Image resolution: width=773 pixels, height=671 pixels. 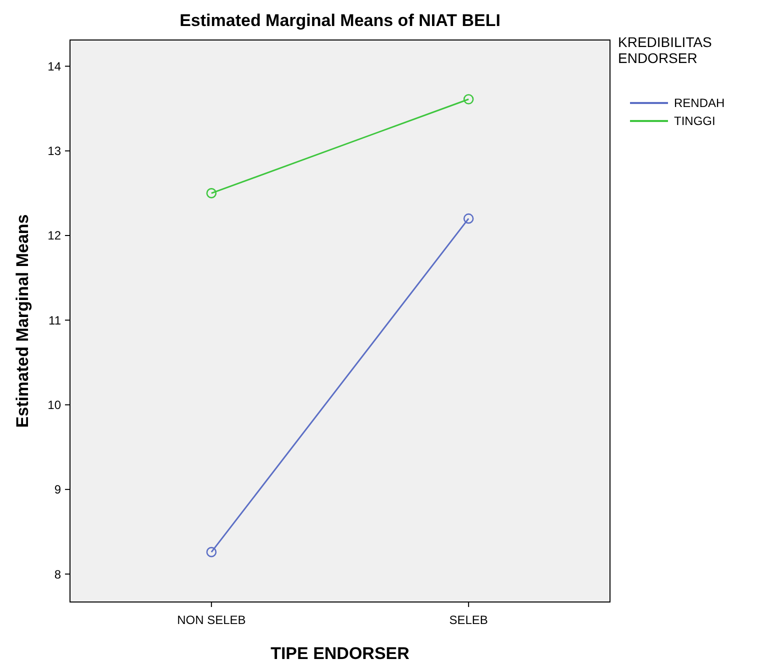 I want to click on y-tick-label: 9, so click(x=58, y=489).